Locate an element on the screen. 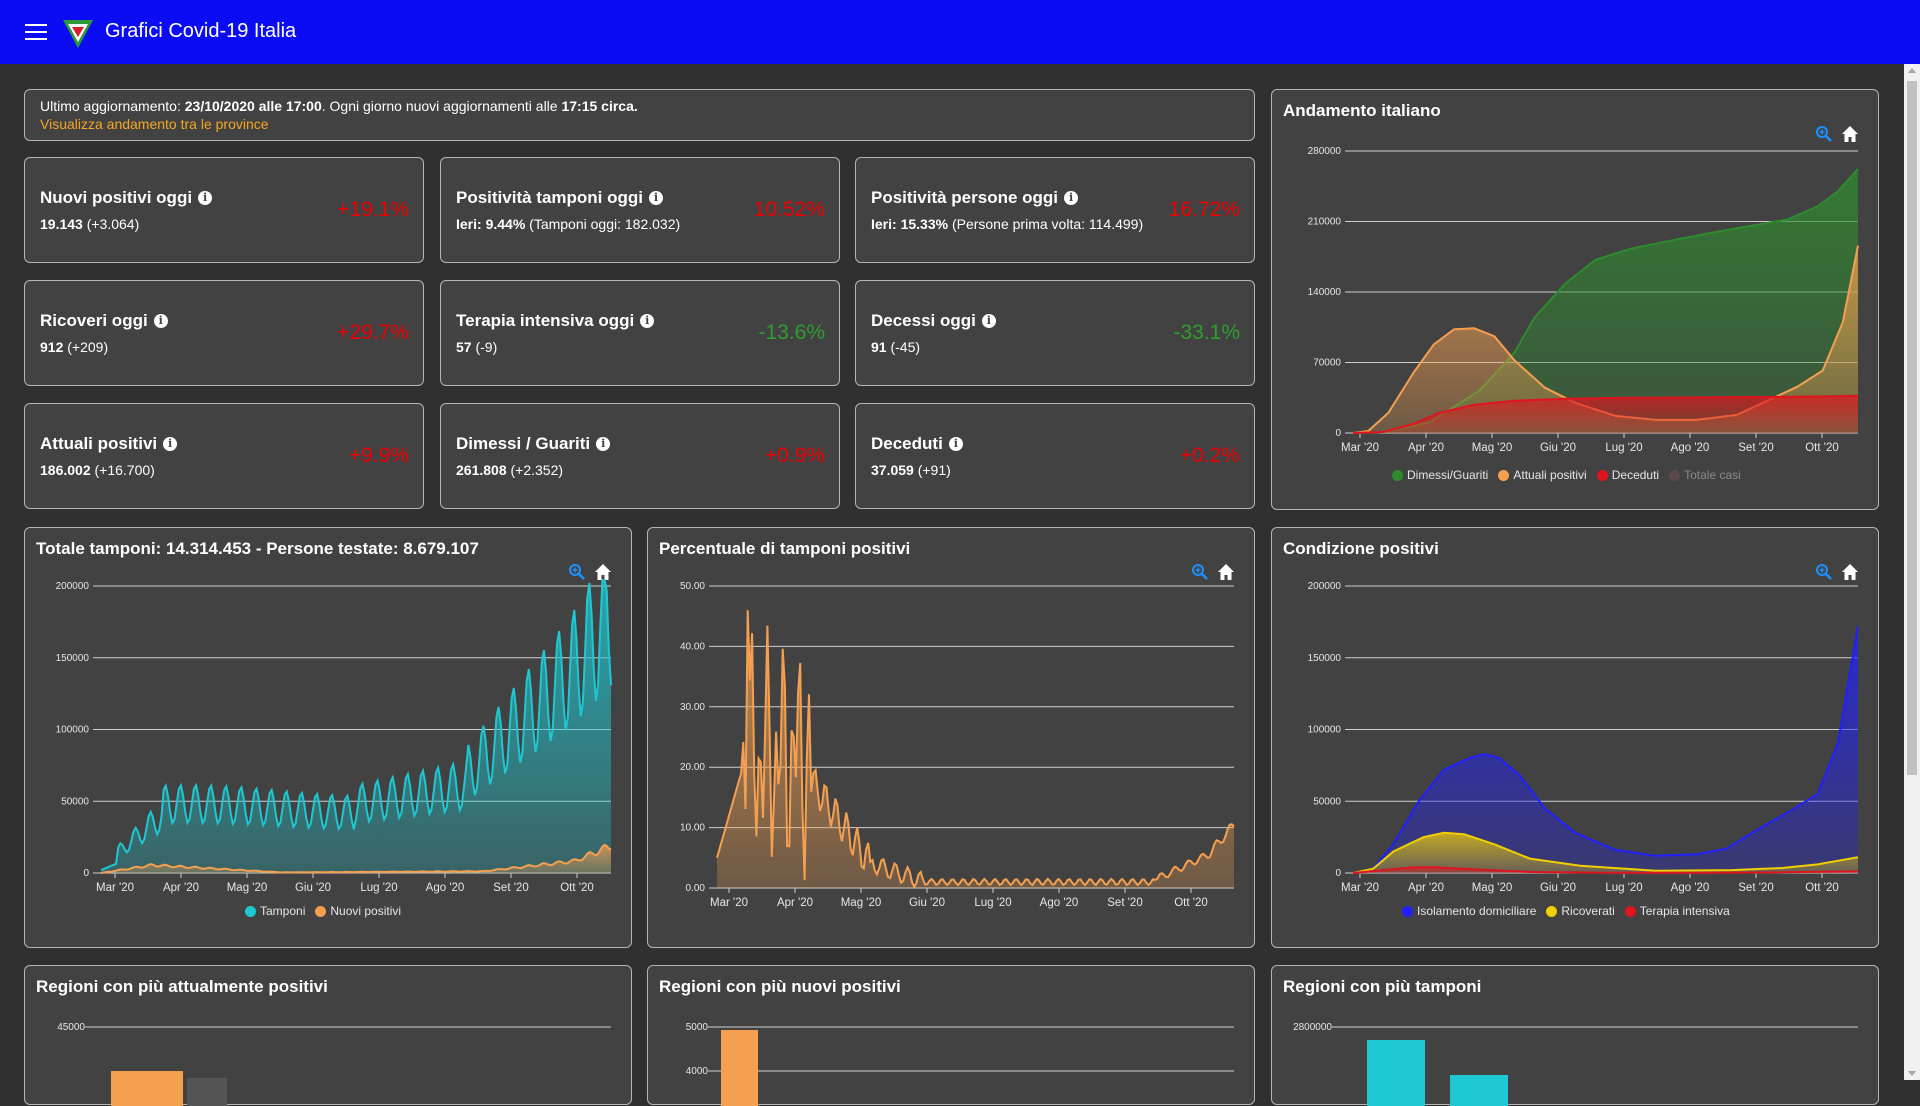 This screenshot has width=1920, height=1106. stat-card-value: 57 (-9) is located at coordinates (477, 347).